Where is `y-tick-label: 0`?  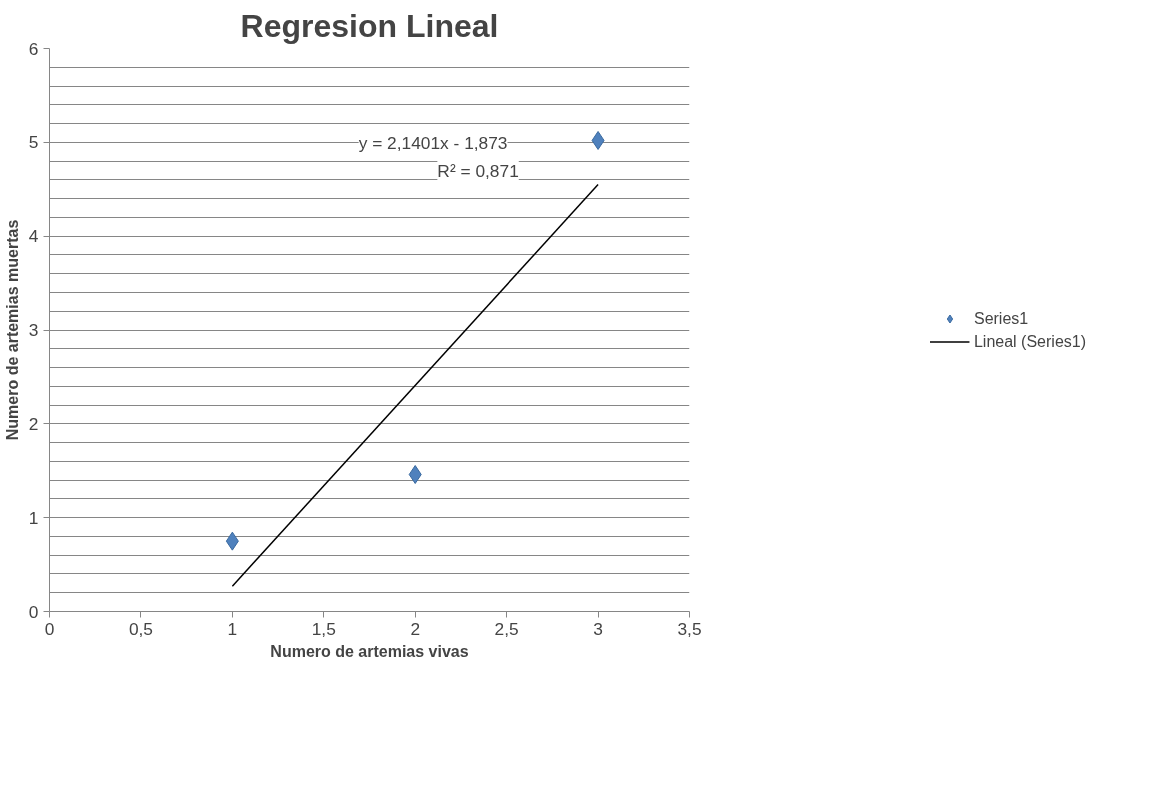
y-tick-label: 0 is located at coordinates (33, 611).